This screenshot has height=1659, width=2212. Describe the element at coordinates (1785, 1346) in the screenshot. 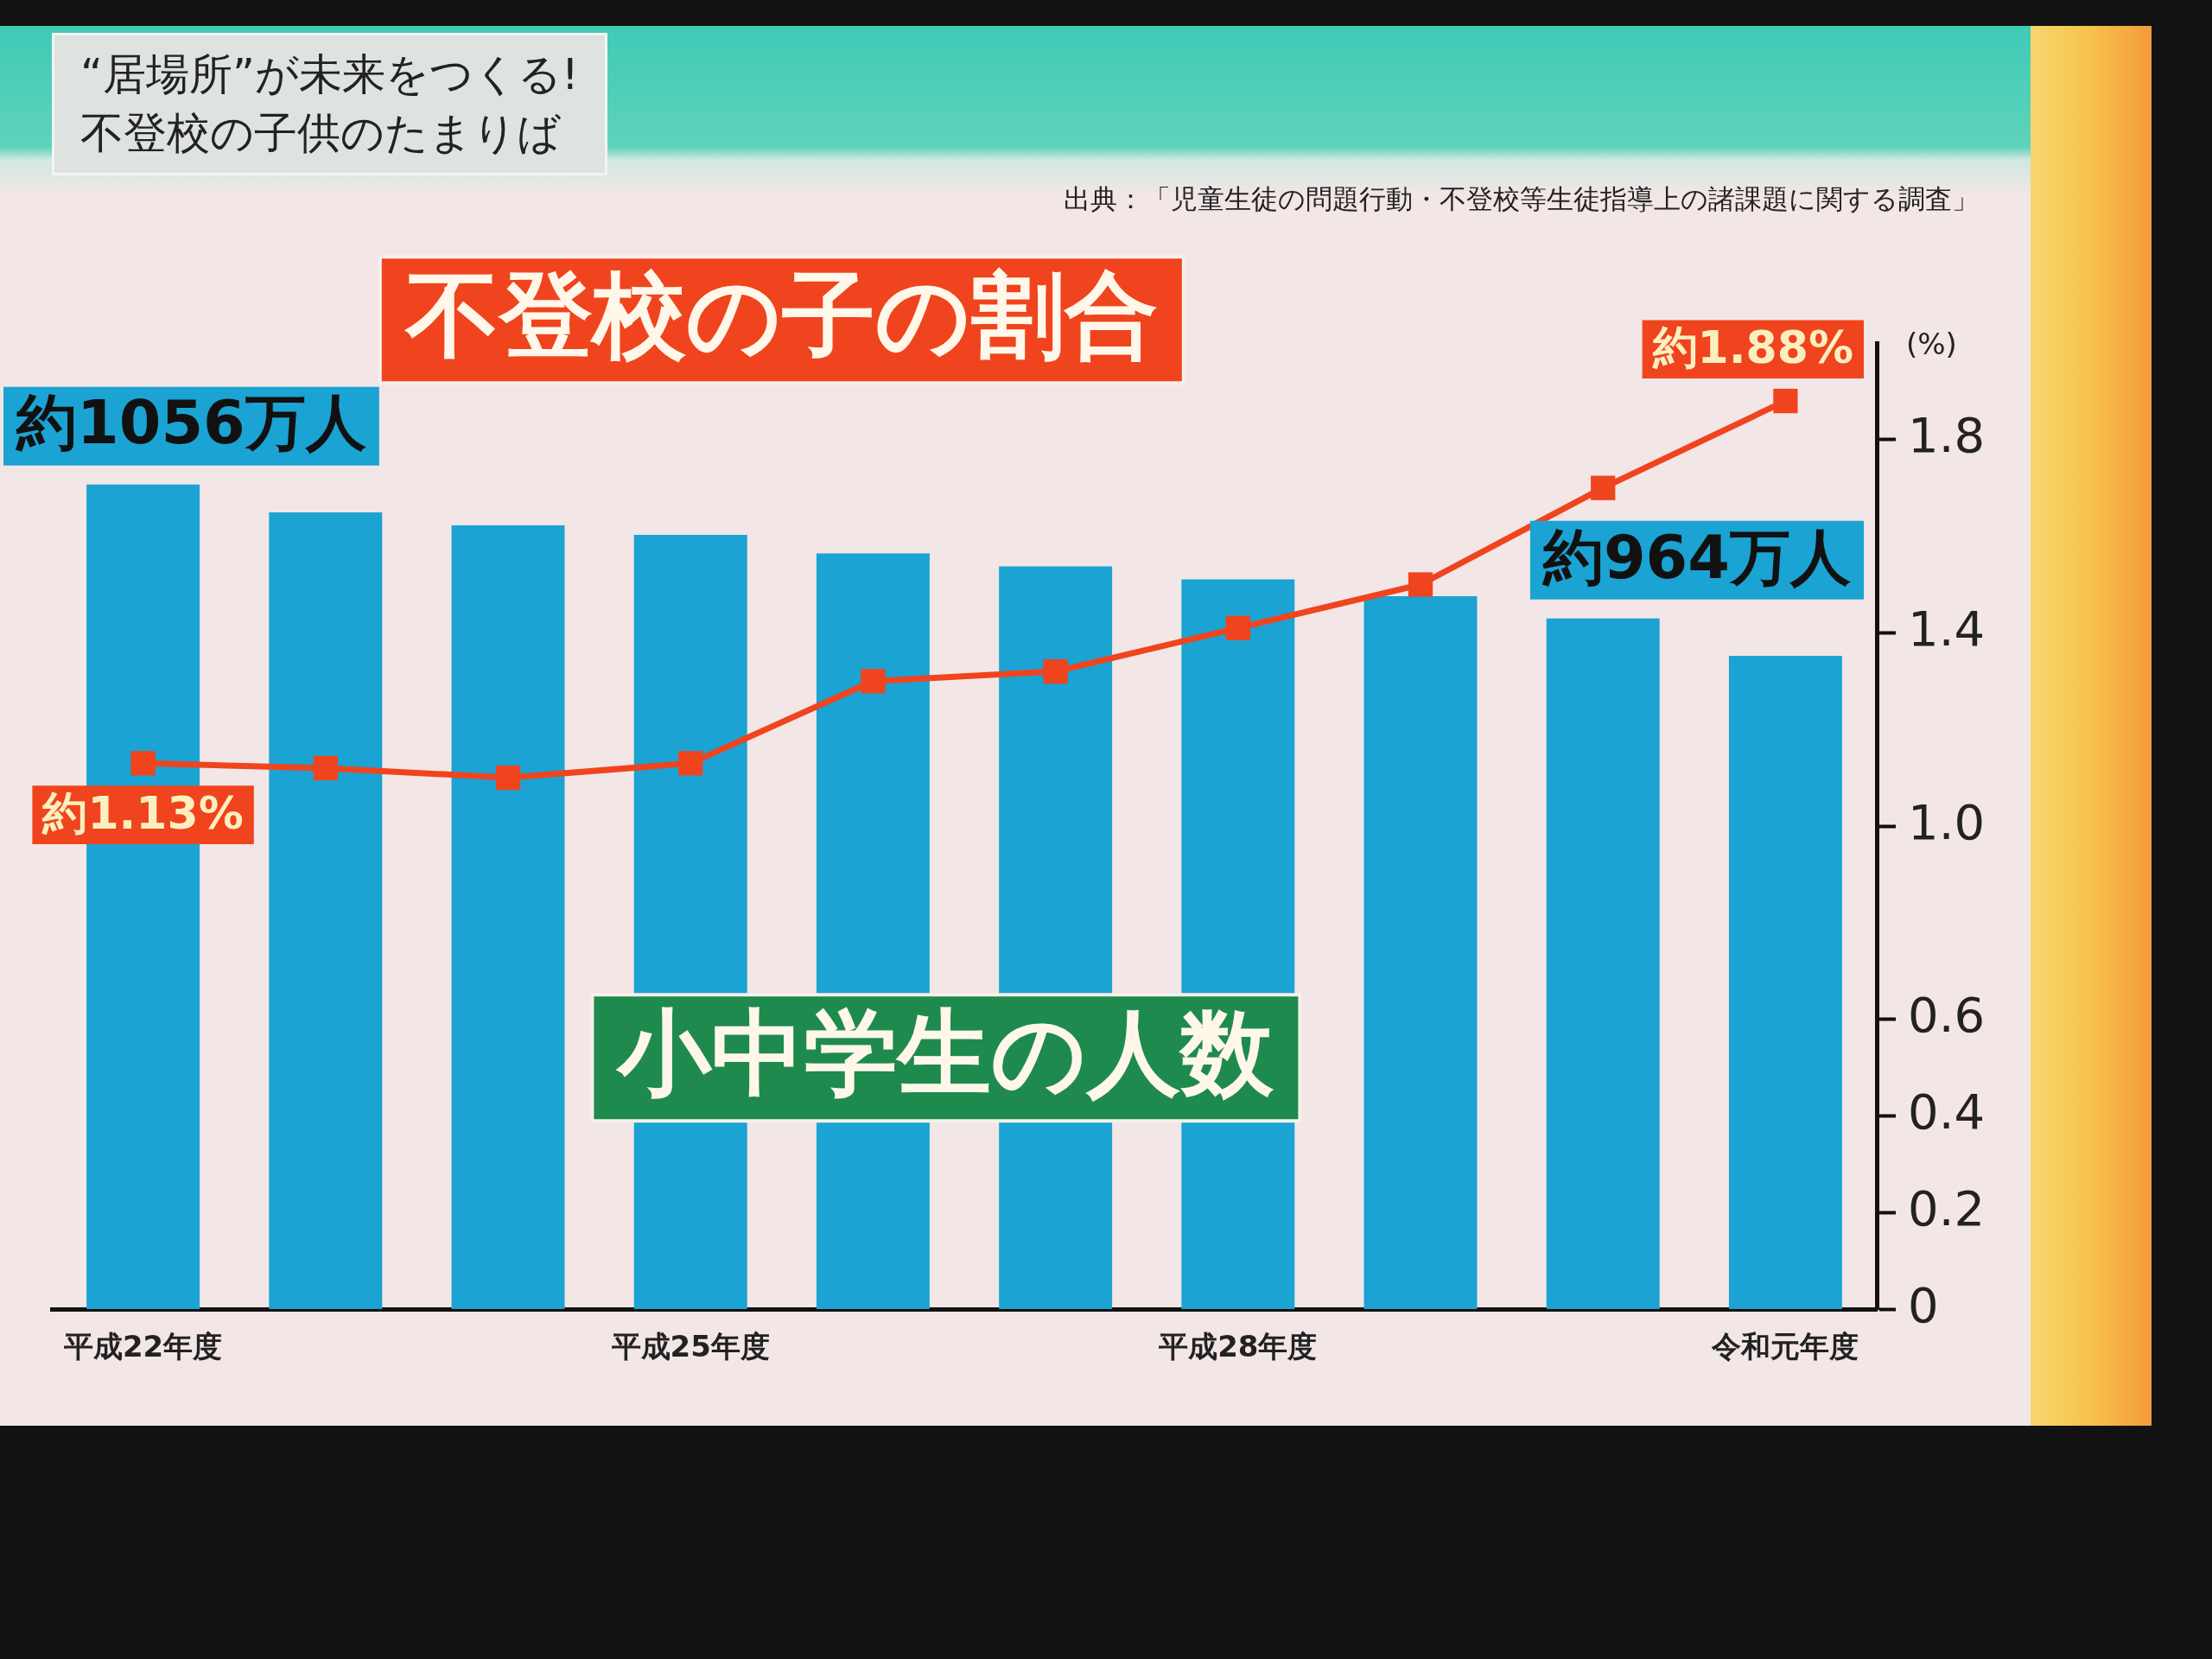

I see `x-tick-label: 令和元年度` at that location.